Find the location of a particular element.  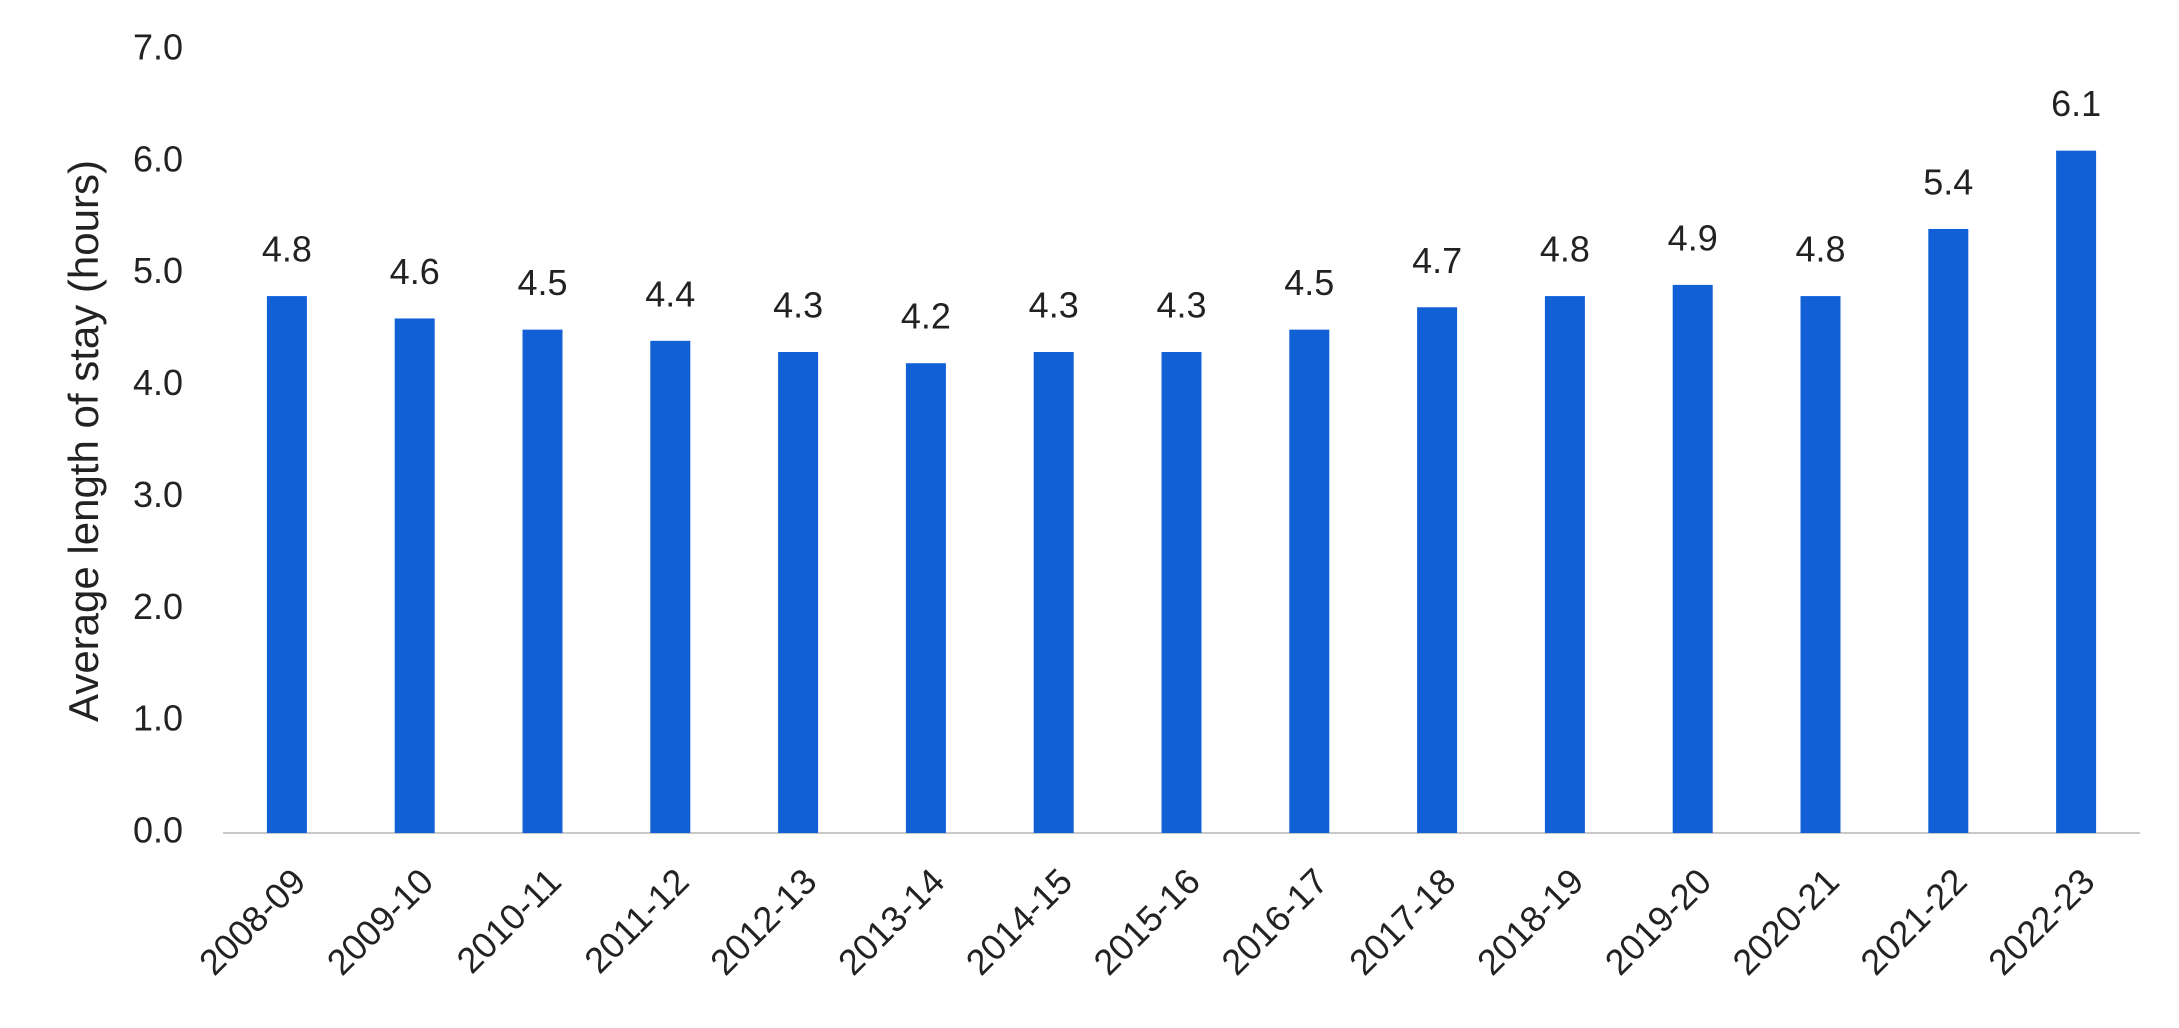

x-tick-label: 2019-20 is located at coordinates (1658, 921).